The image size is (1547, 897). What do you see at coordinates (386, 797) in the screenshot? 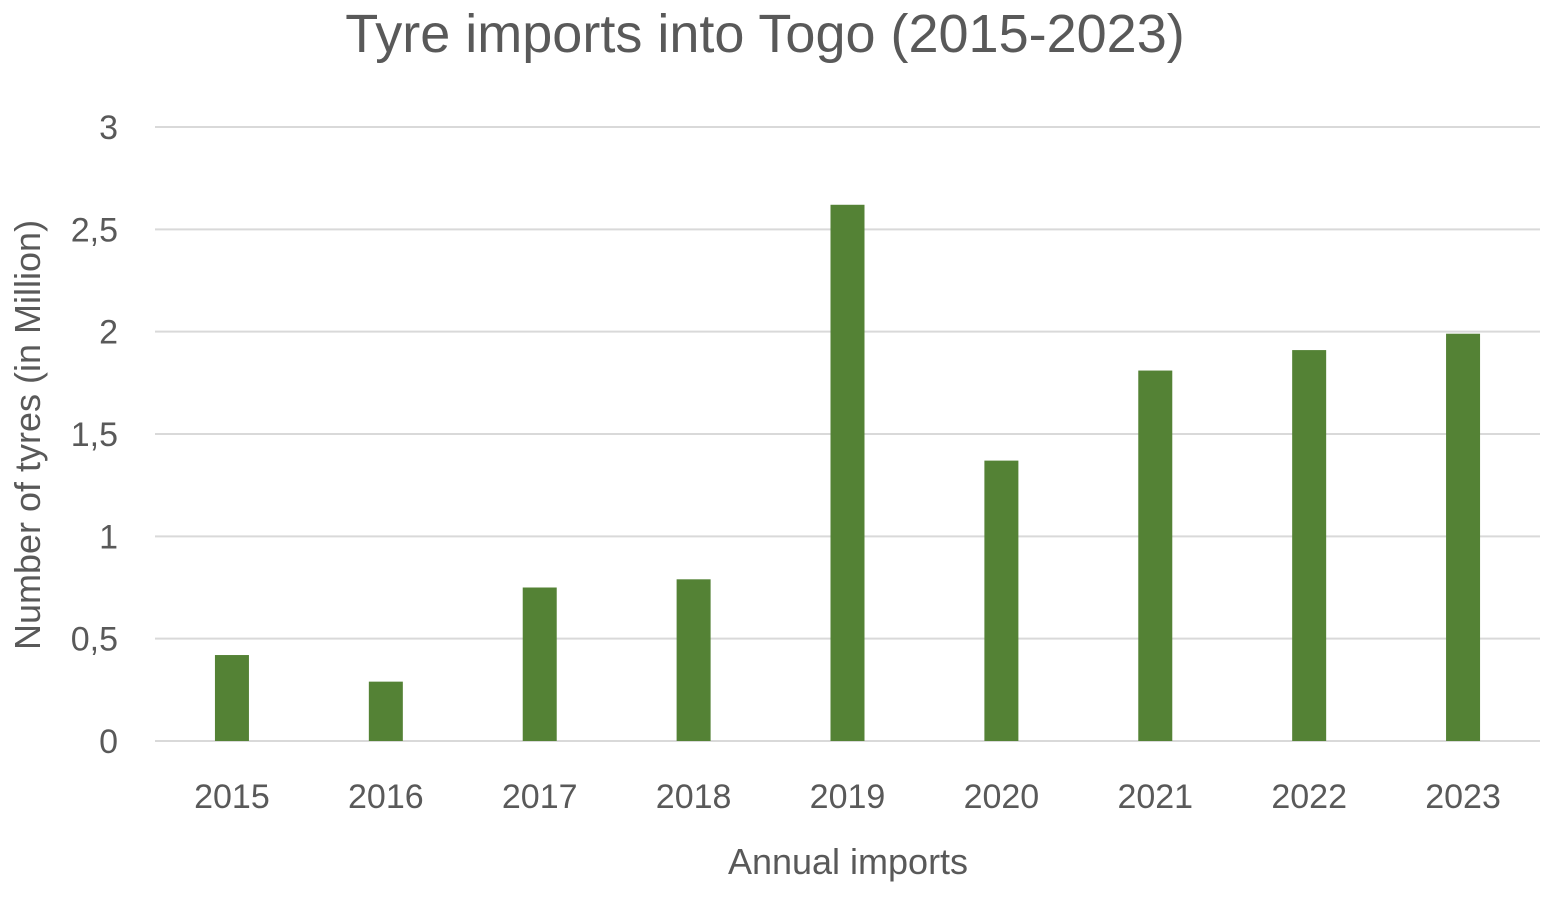
I see `x-tick-label: 2016` at bounding box center [386, 797].